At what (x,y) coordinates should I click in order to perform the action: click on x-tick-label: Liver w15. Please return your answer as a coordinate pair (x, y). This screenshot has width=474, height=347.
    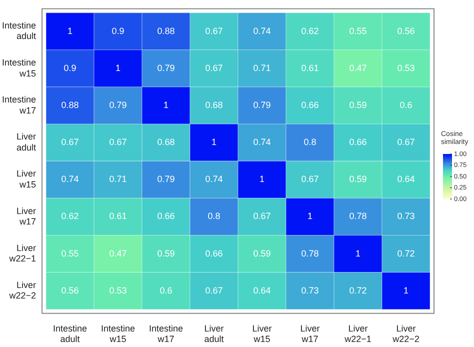
    Looking at the image, I should click on (262, 333).